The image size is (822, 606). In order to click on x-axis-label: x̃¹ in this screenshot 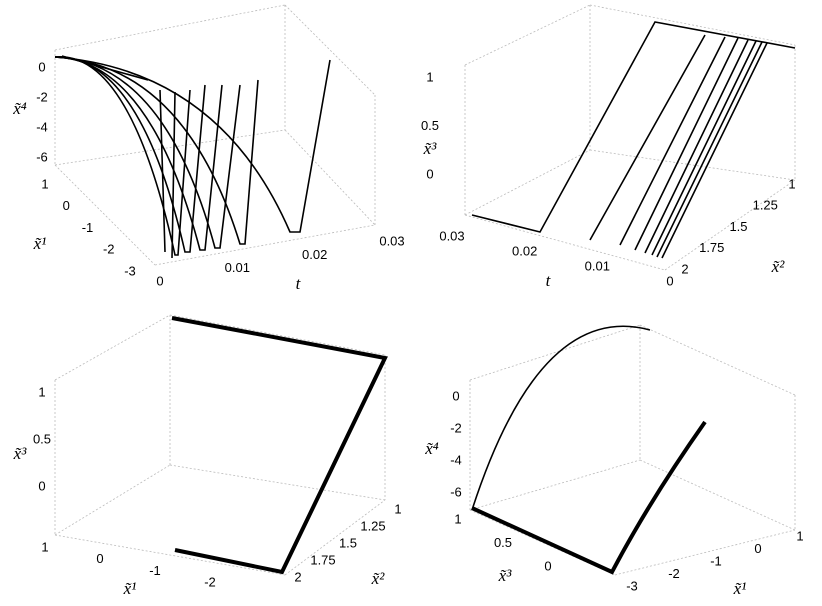, I will do `click(130, 588)`.